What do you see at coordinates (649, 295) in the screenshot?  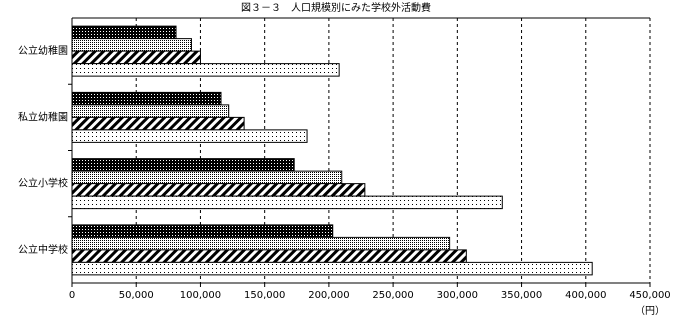 I see `x-tick-label: 450,000` at bounding box center [649, 295].